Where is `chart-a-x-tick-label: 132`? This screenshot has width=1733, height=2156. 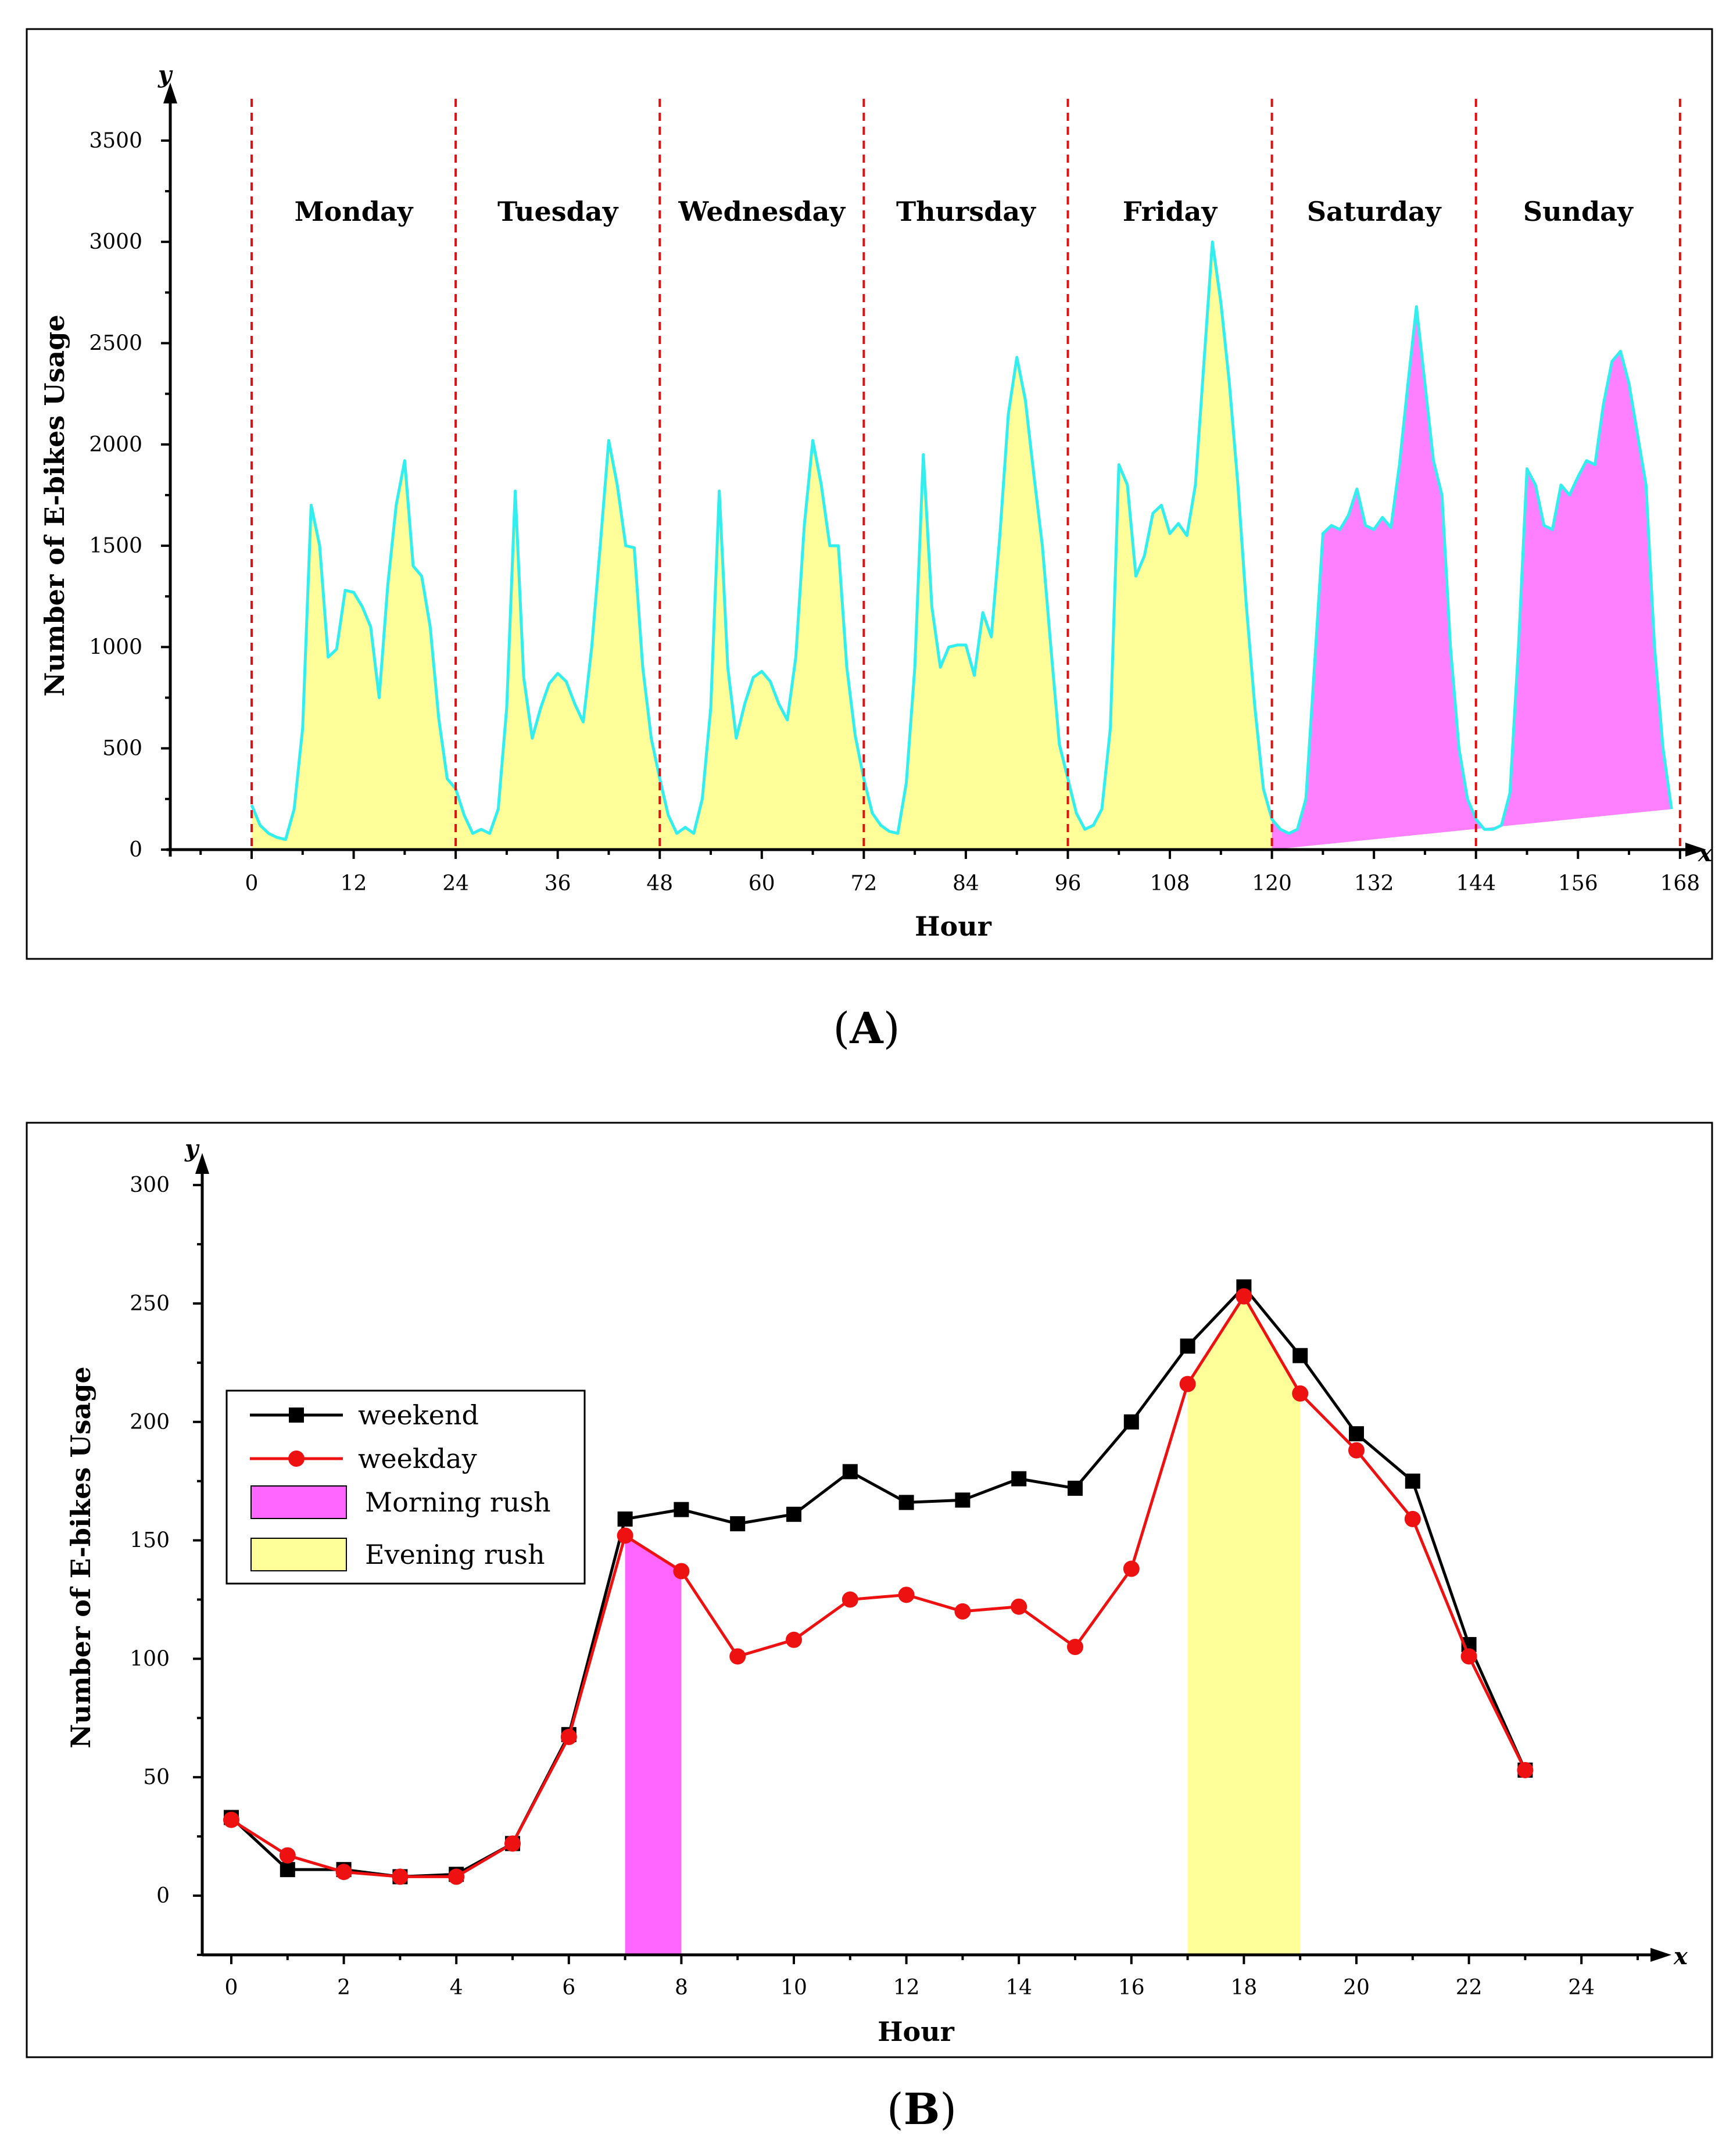 chart-a-x-tick-label: 132 is located at coordinates (1374, 884).